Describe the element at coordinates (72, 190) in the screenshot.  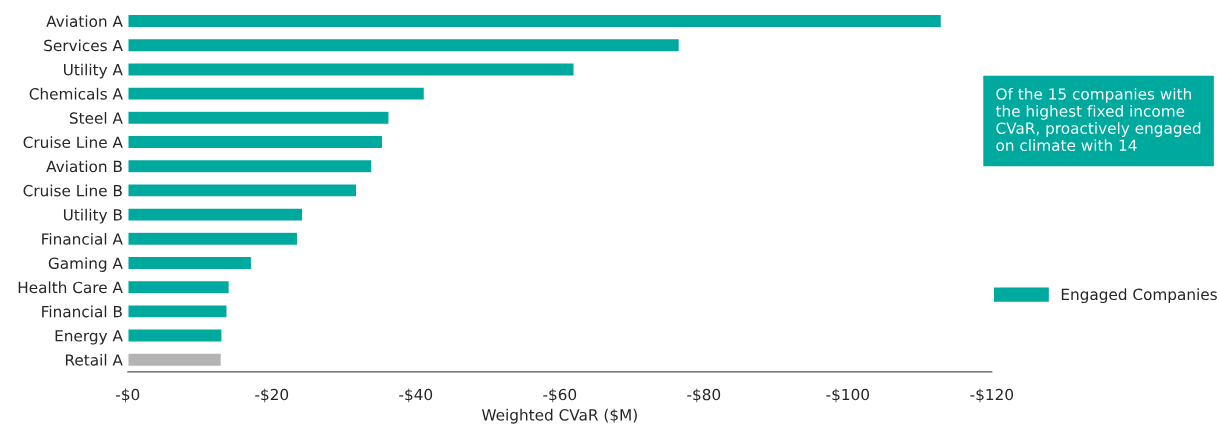
I see `y-tick-label: Cruise Line B` at that location.